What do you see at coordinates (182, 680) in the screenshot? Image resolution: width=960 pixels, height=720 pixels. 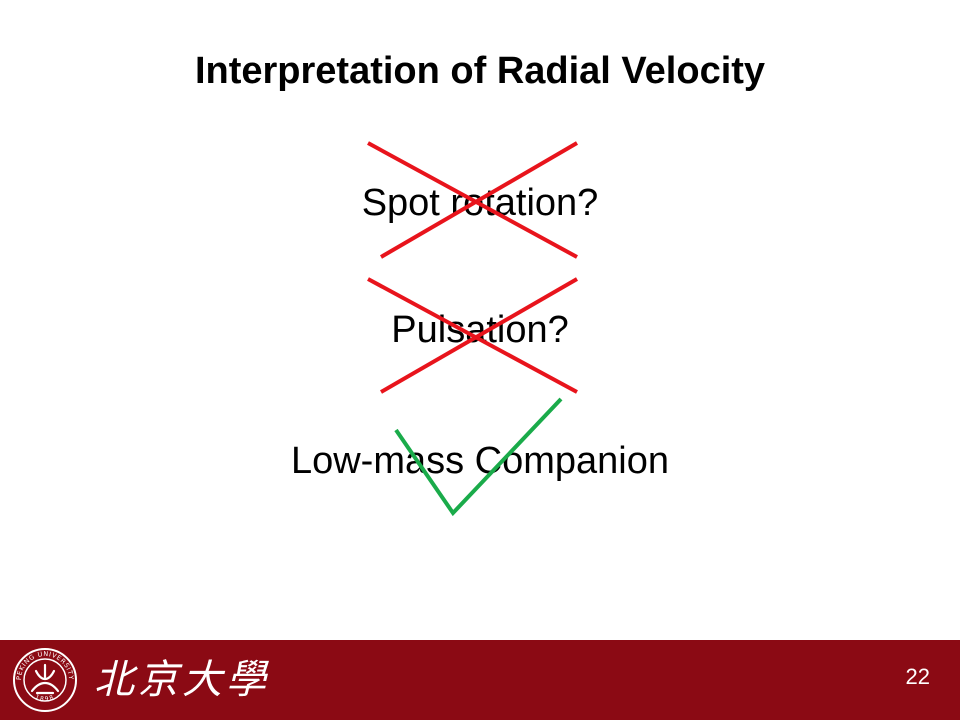 I see `university-name: 北京大學` at bounding box center [182, 680].